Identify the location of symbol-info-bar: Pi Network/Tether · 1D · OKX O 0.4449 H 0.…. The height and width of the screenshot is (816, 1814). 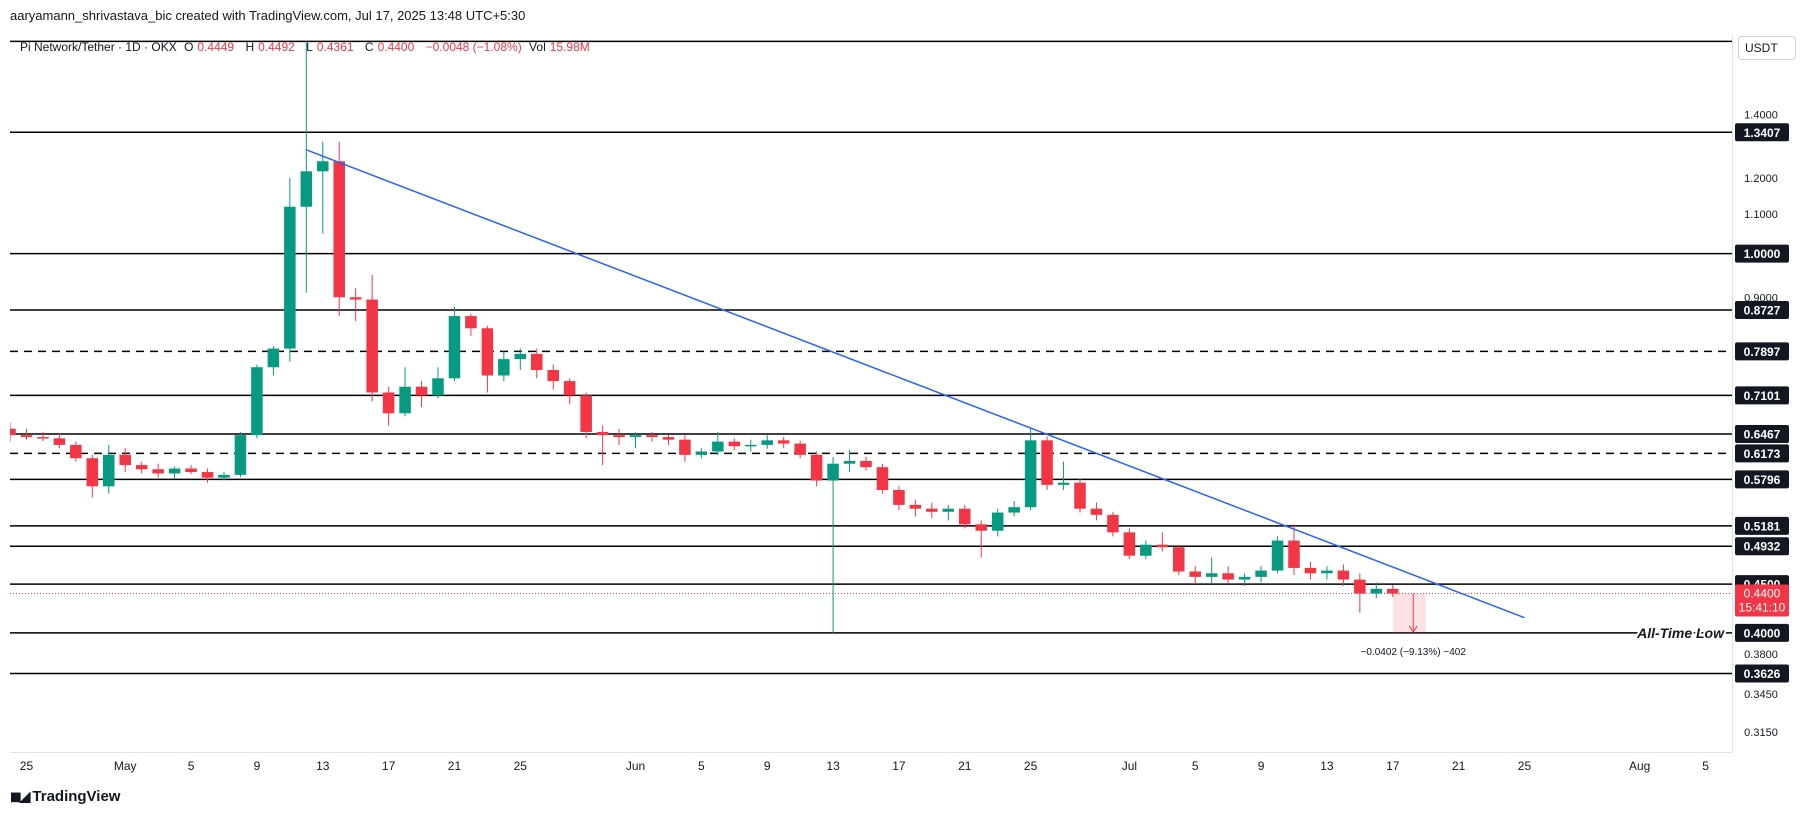
(309, 47).